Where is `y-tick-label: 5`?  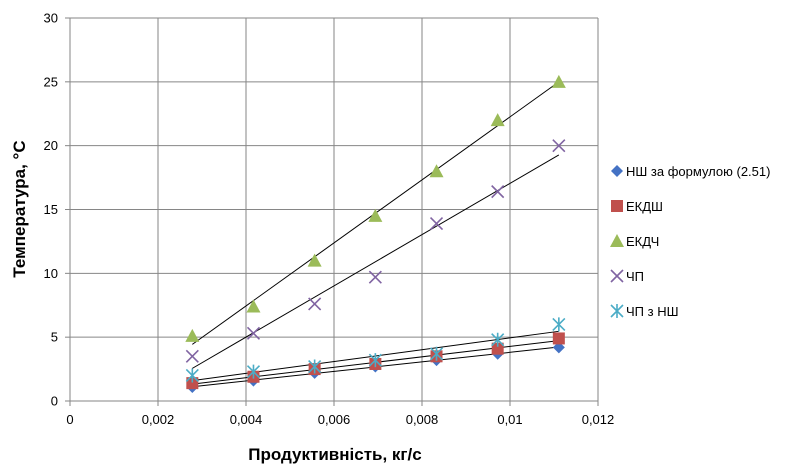
y-tick-label: 5 is located at coordinates (54, 337).